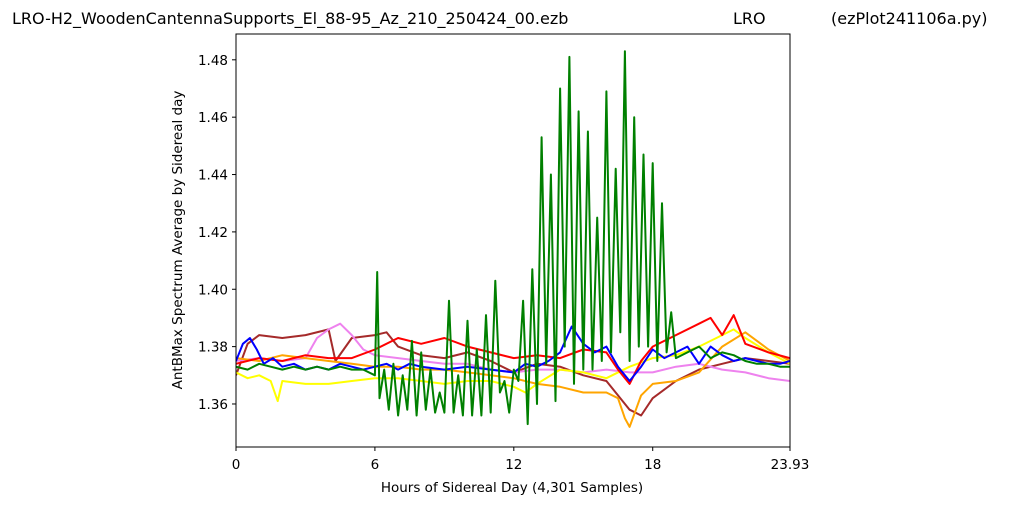 This screenshot has height=506, width=1024. Describe the element at coordinates (513, 465) in the screenshot. I see `x-tick-label: 12` at that location.